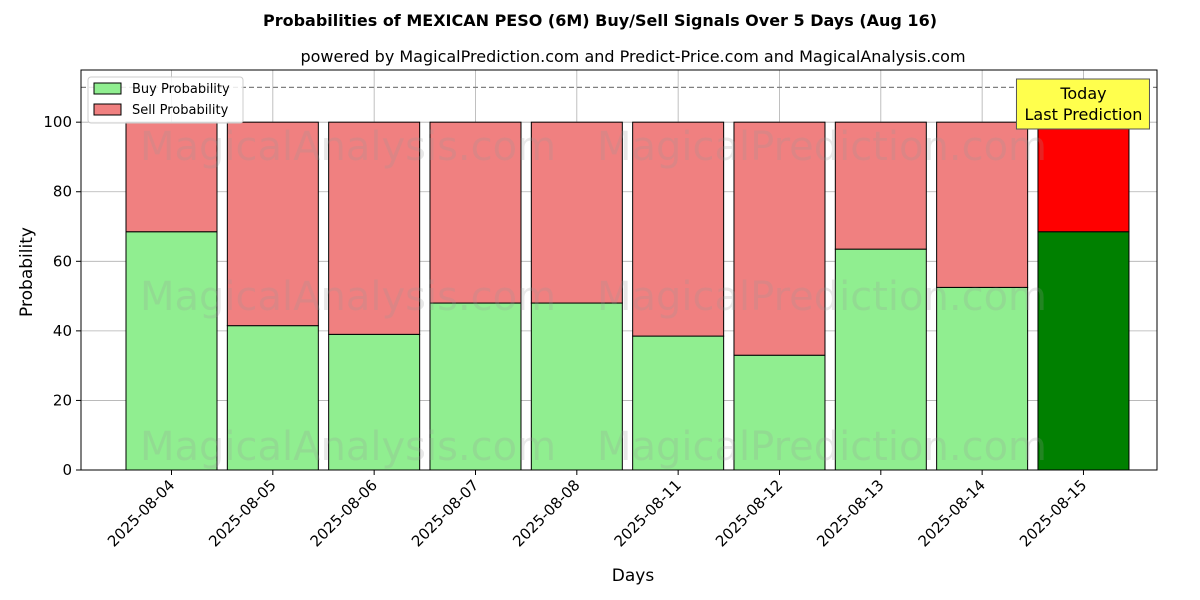 The image size is (1200, 600). Describe the element at coordinates (67, 470) in the screenshot. I see `y-tick-label: 0` at that location.